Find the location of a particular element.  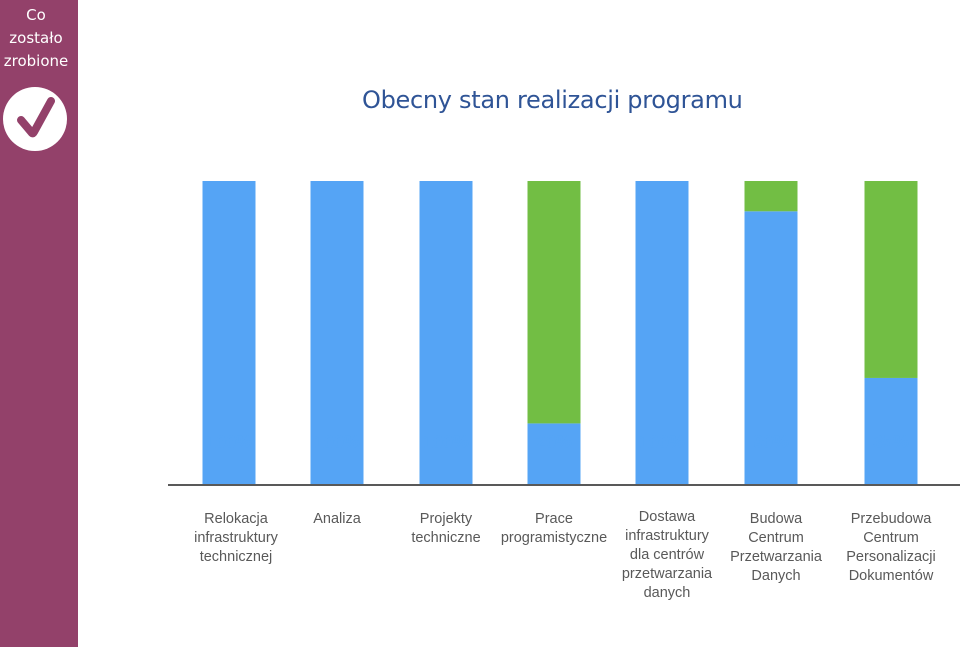

check-circle-icon is located at coordinates (35, 119).